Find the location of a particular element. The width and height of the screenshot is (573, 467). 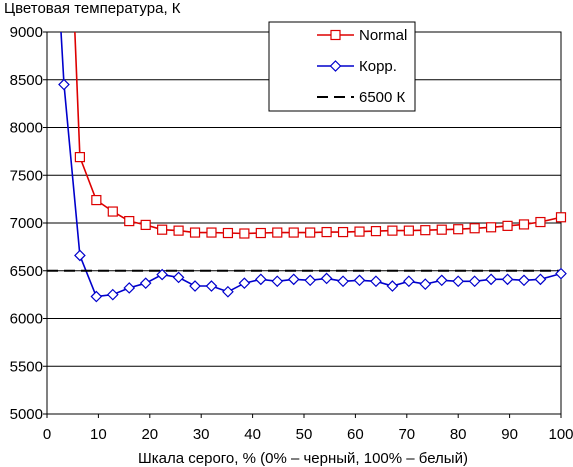

y-tick-label: 5500 is located at coordinates (26, 366).